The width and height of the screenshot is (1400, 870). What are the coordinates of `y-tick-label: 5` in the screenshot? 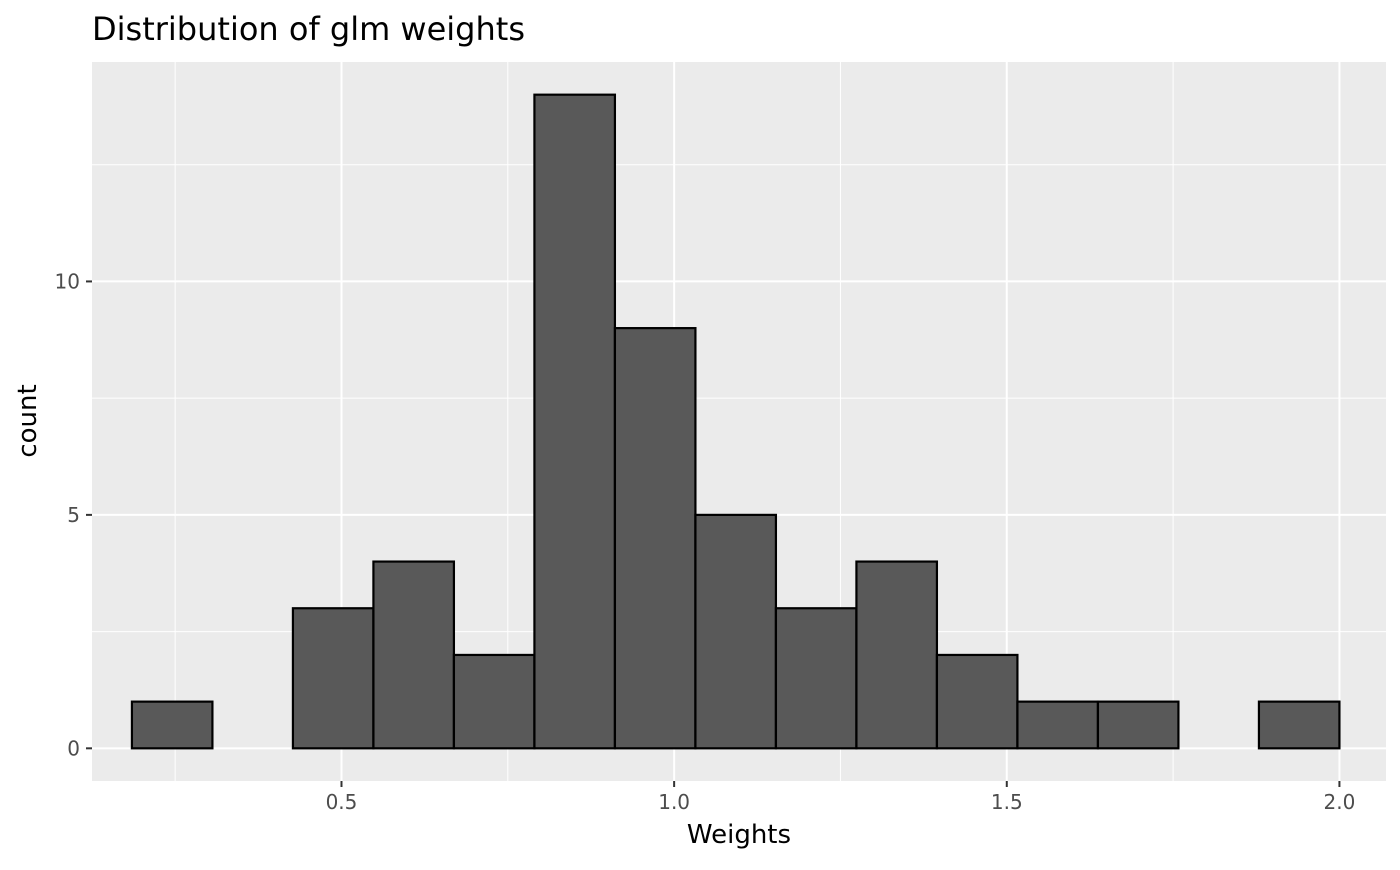 It's located at (73, 515).